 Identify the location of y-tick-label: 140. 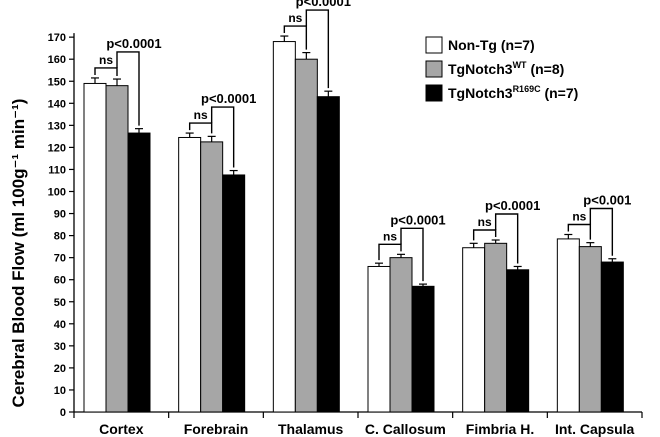
(57, 104).